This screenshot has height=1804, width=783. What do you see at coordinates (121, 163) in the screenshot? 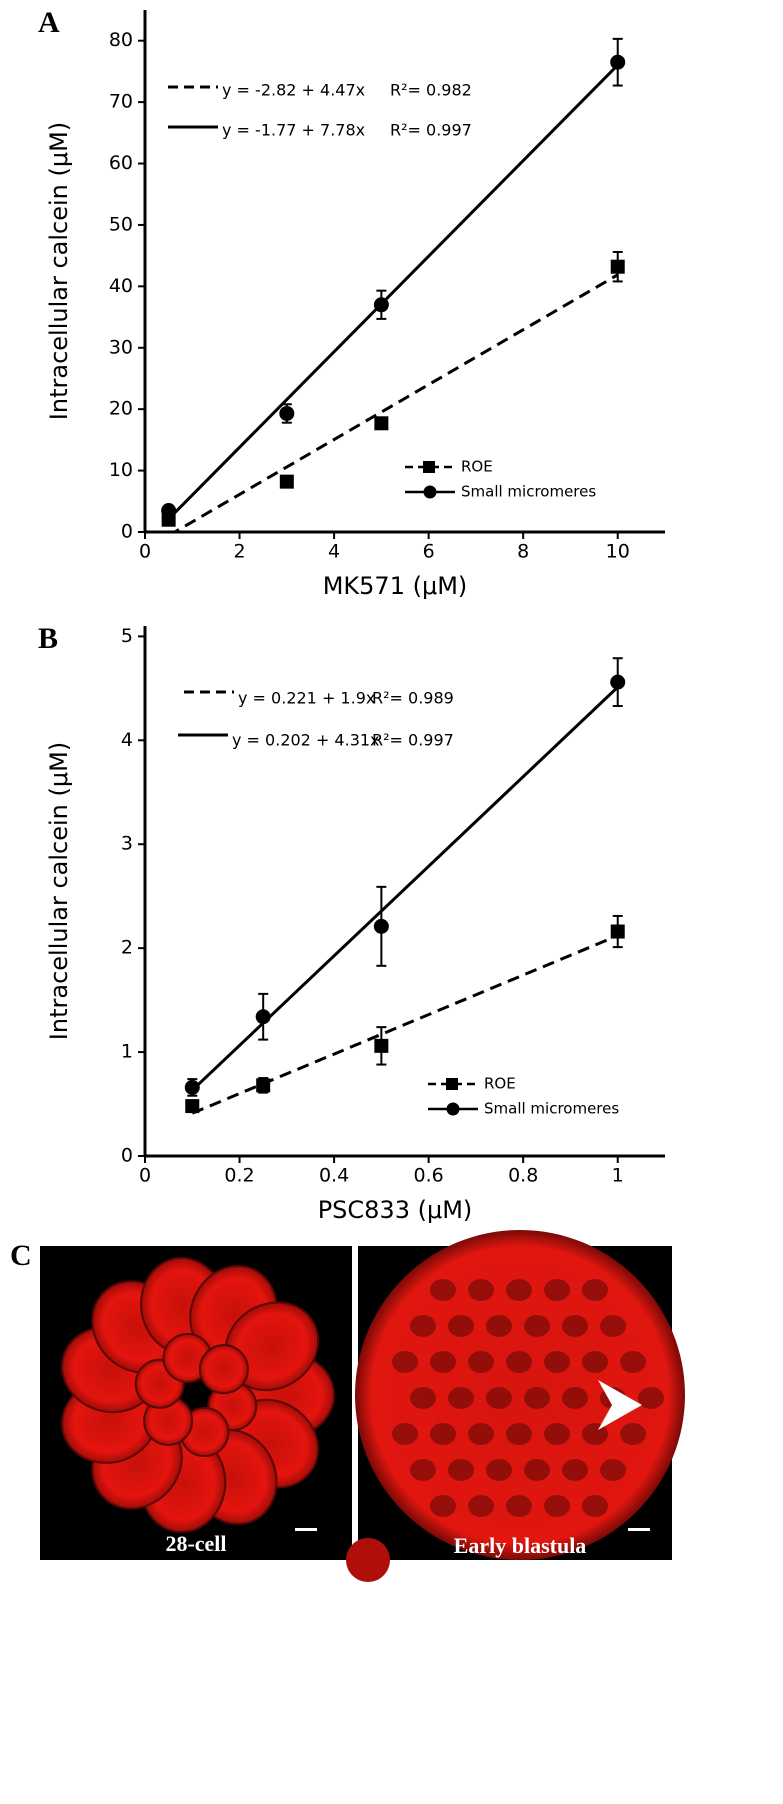
I see `y-tick-label: 60` at bounding box center [121, 163].